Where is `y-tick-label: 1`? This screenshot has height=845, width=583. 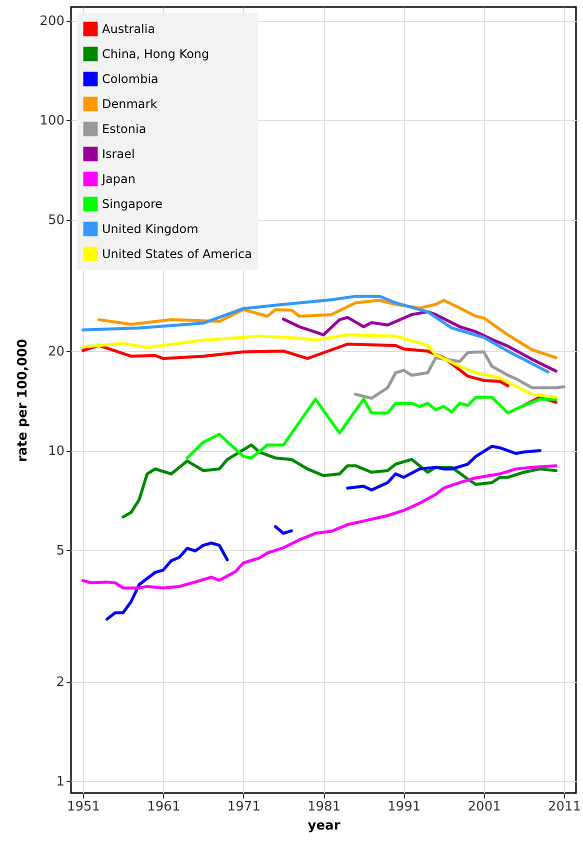
y-tick-label: 1 is located at coordinates (60, 782).